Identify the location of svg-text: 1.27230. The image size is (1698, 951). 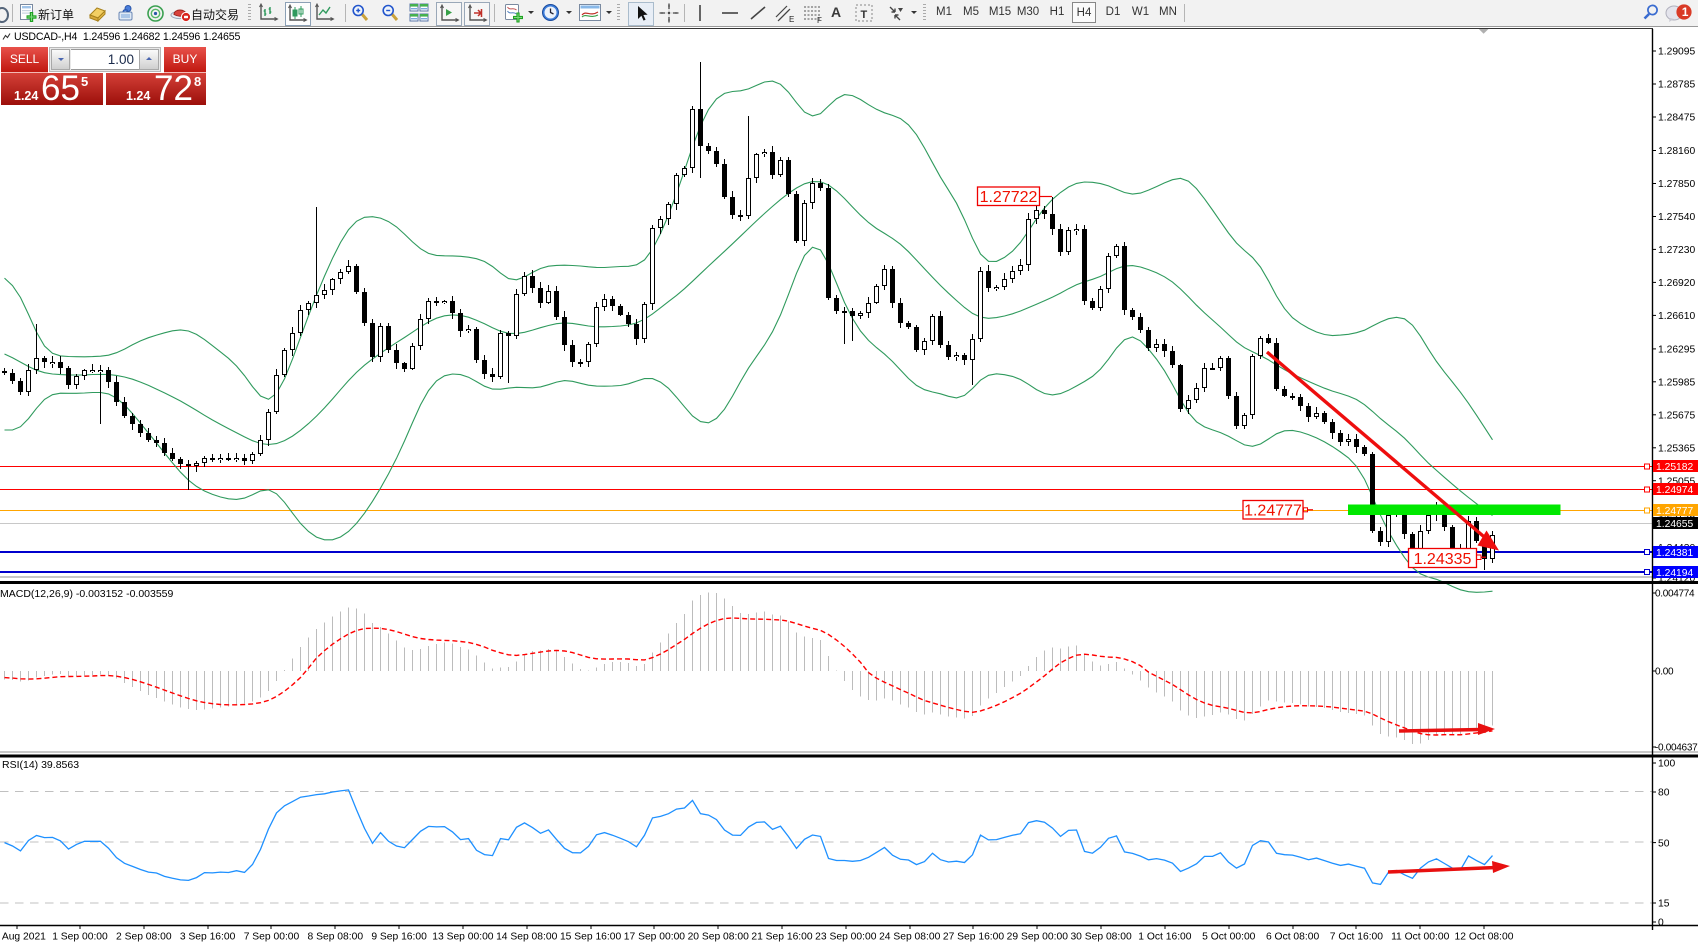
(1676, 250).